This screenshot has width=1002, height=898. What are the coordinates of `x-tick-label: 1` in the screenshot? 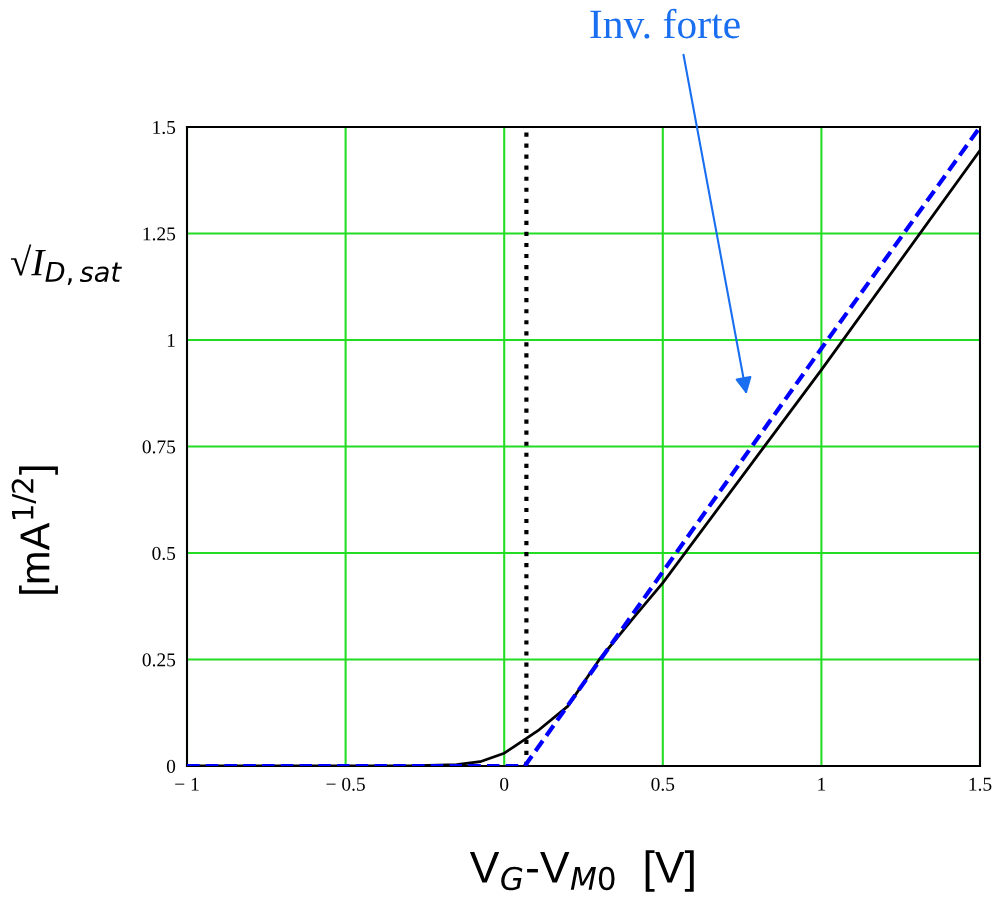 It's located at (822, 784).